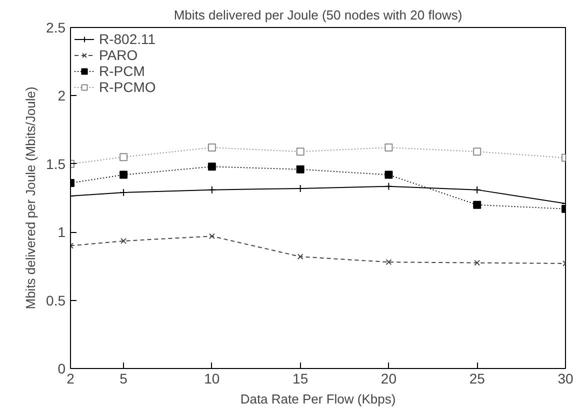 Image resolution: width=587 pixels, height=418 pixels. I want to click on y-axis-title: Mbits delivered per Joule (Mbits/Joule), so click(30, 198).